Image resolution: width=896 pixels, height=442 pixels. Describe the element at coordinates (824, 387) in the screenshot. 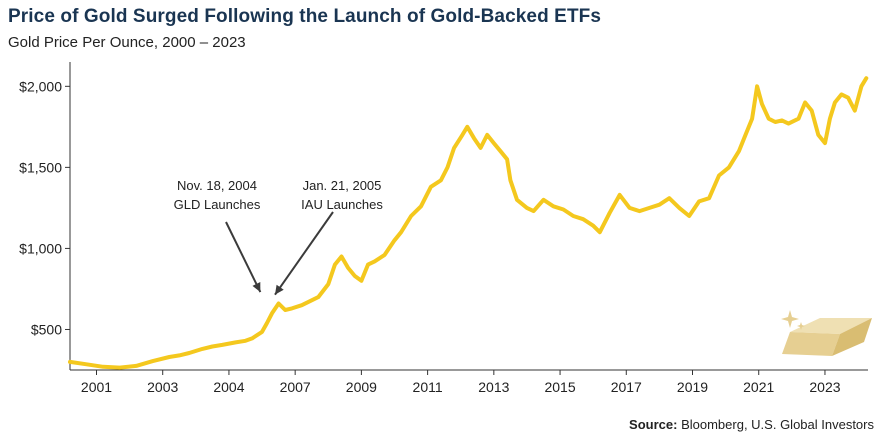

I see `x-tick-label: 2023` at that location.